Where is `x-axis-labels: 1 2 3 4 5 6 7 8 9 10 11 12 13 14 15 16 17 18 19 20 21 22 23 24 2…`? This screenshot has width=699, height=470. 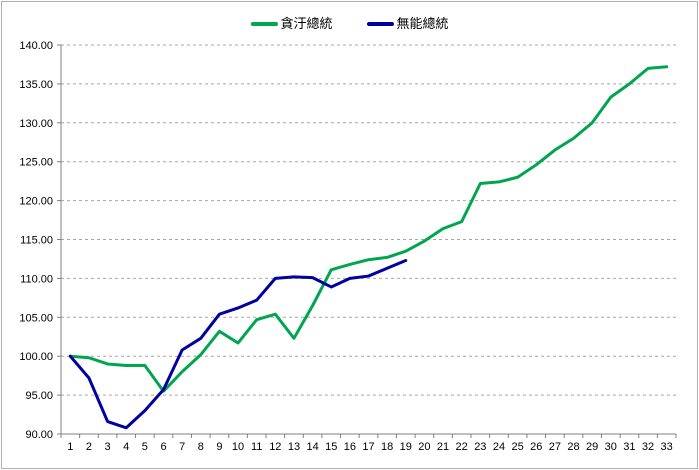 x-axis-labels: 1 2 3 4 5 6 7 8 9 10 11 12 13 14 15 16 17 18 19 20 21 22 23 24 2… is located at coordinates (368, 443).